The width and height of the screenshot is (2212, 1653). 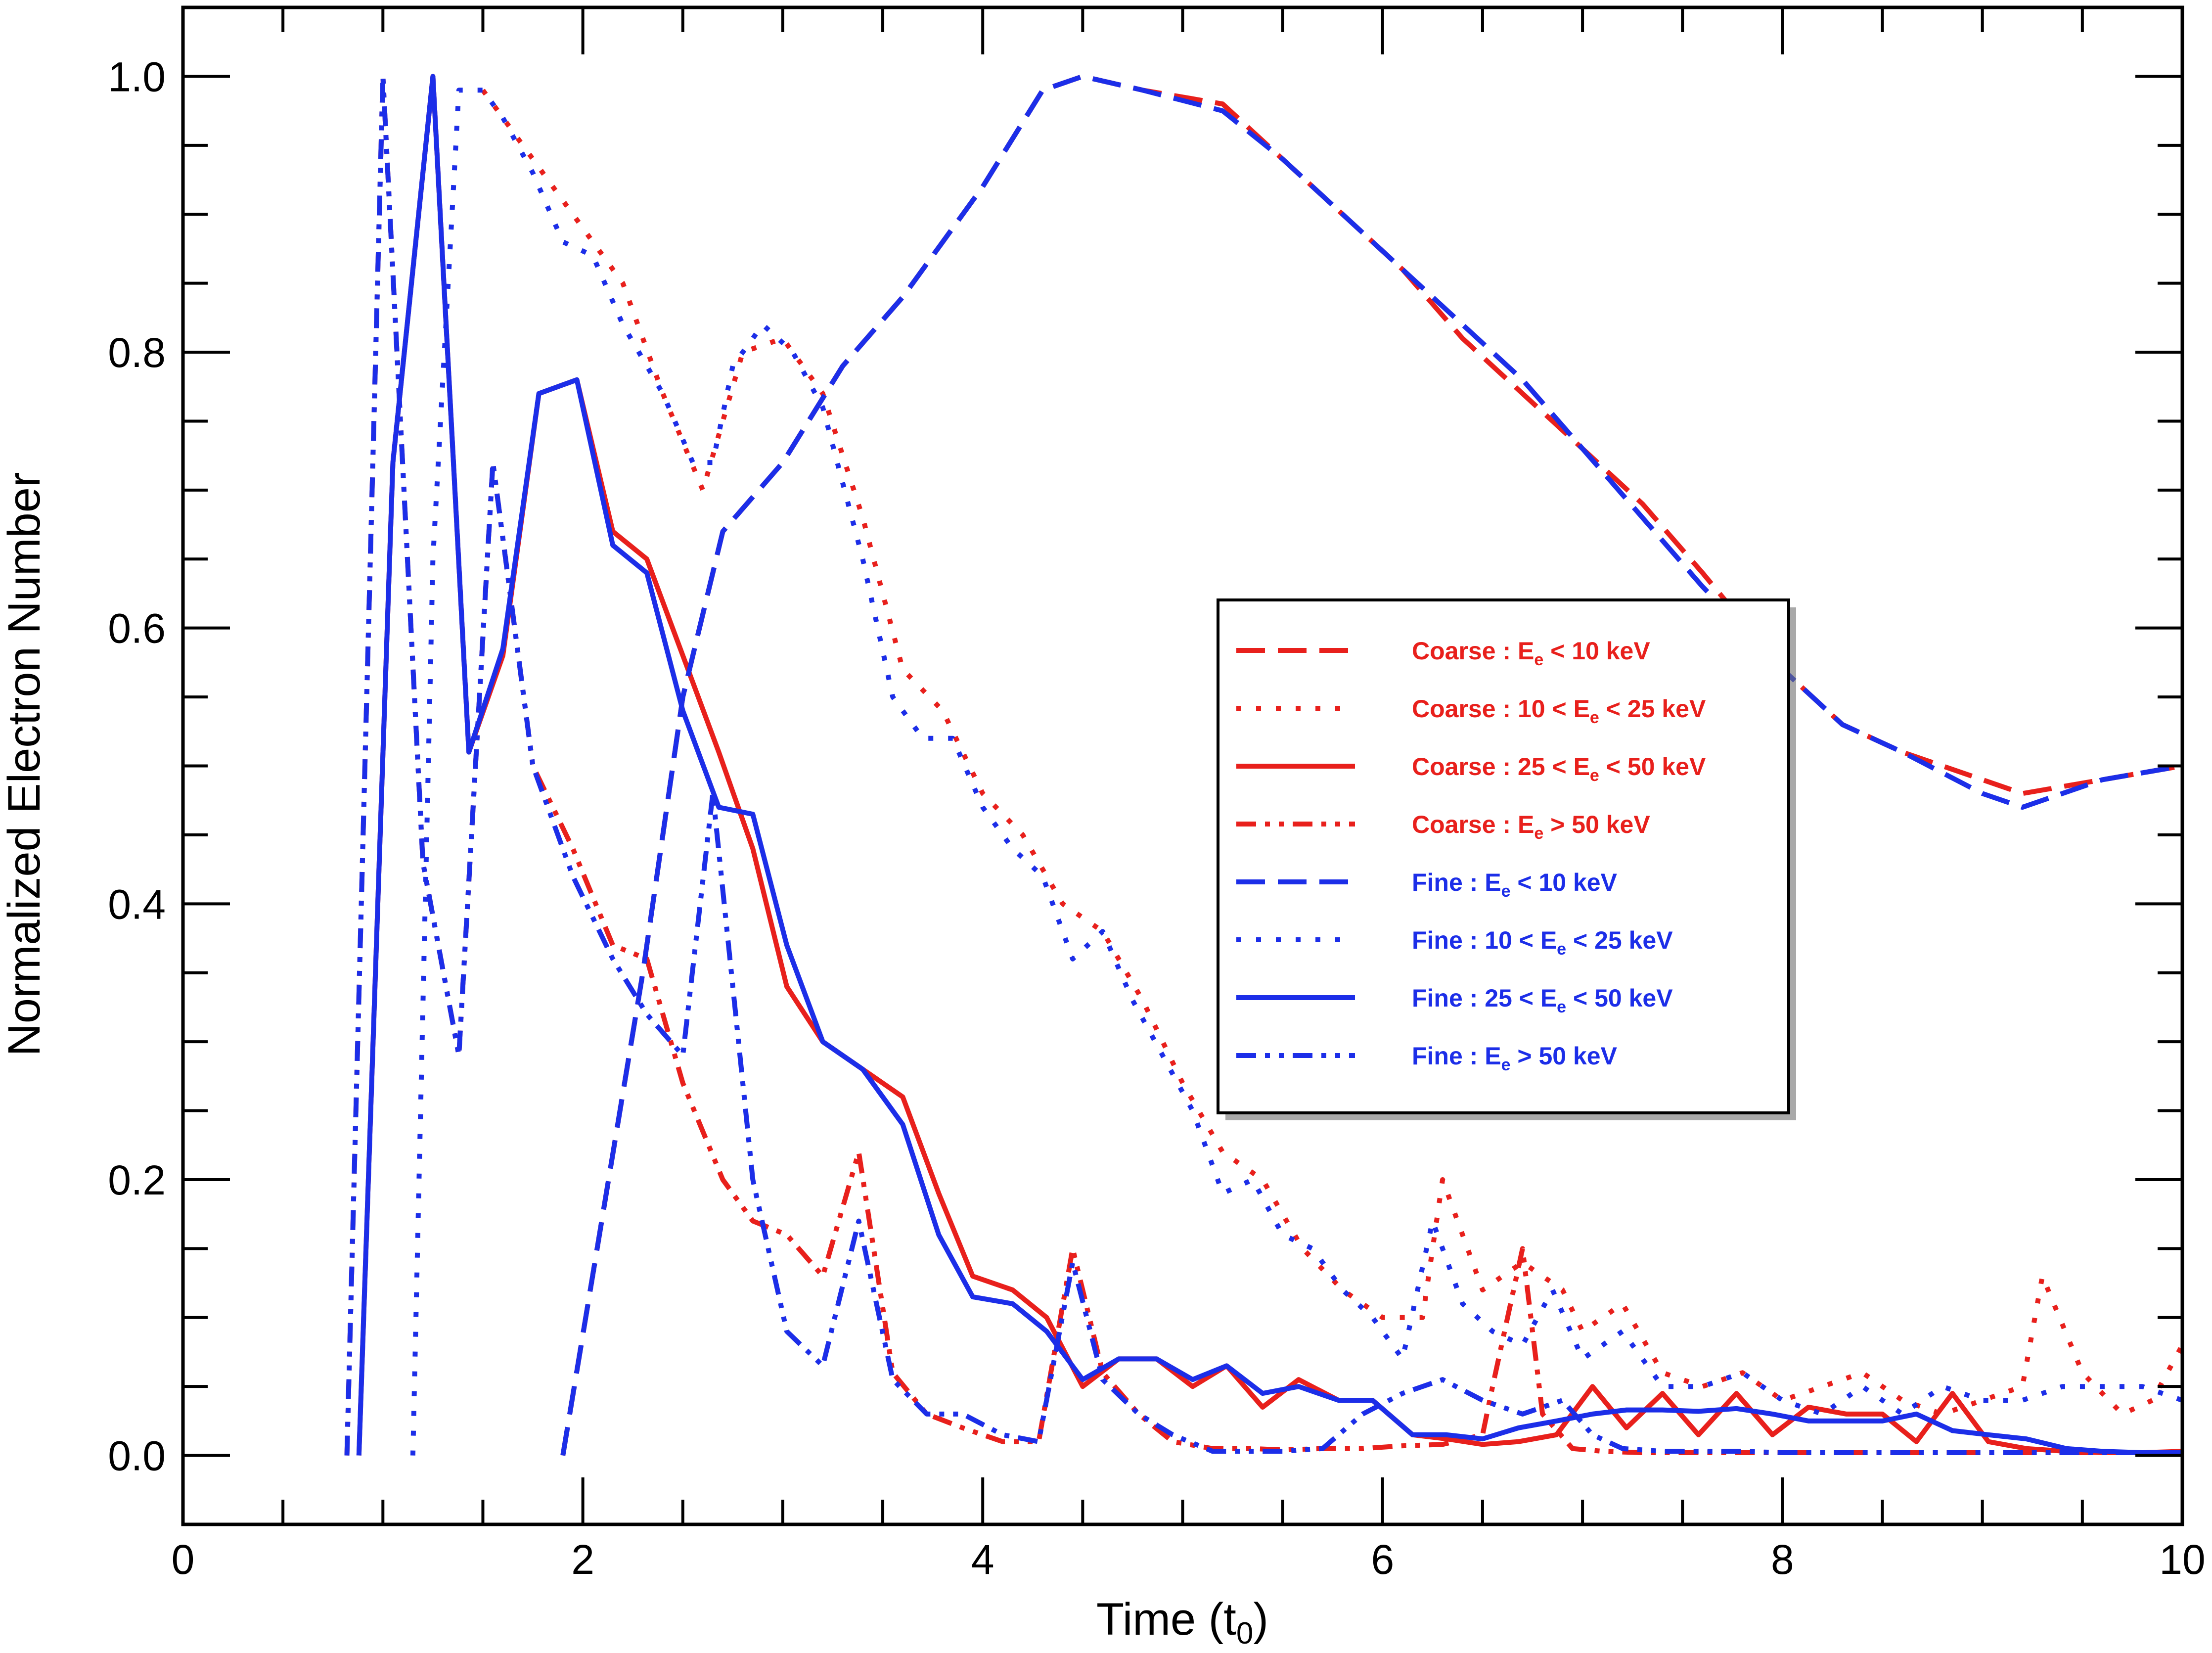 What do you see at coordinates (183, 1559) in the screenshot?
I see `x-tick-label: 0` at bounding box center [183, 1559].